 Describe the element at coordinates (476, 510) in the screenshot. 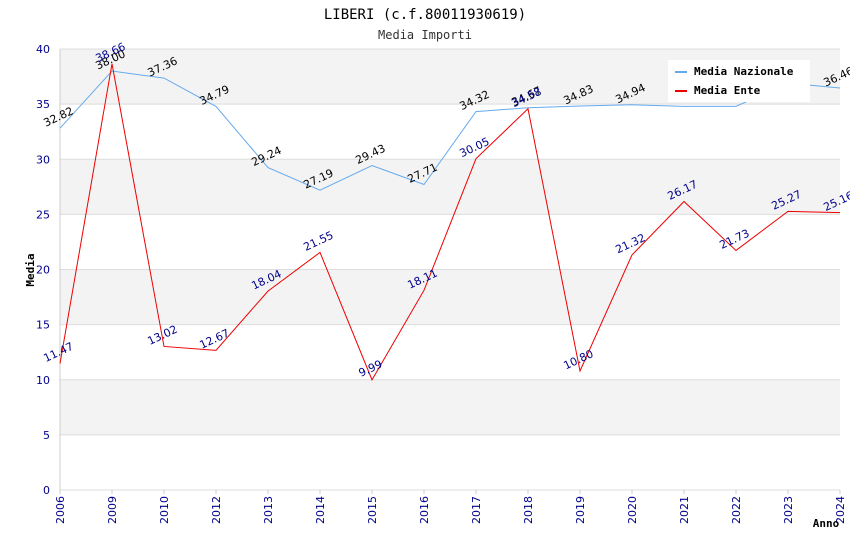

I see `x-tick-label: 2017` at that location.